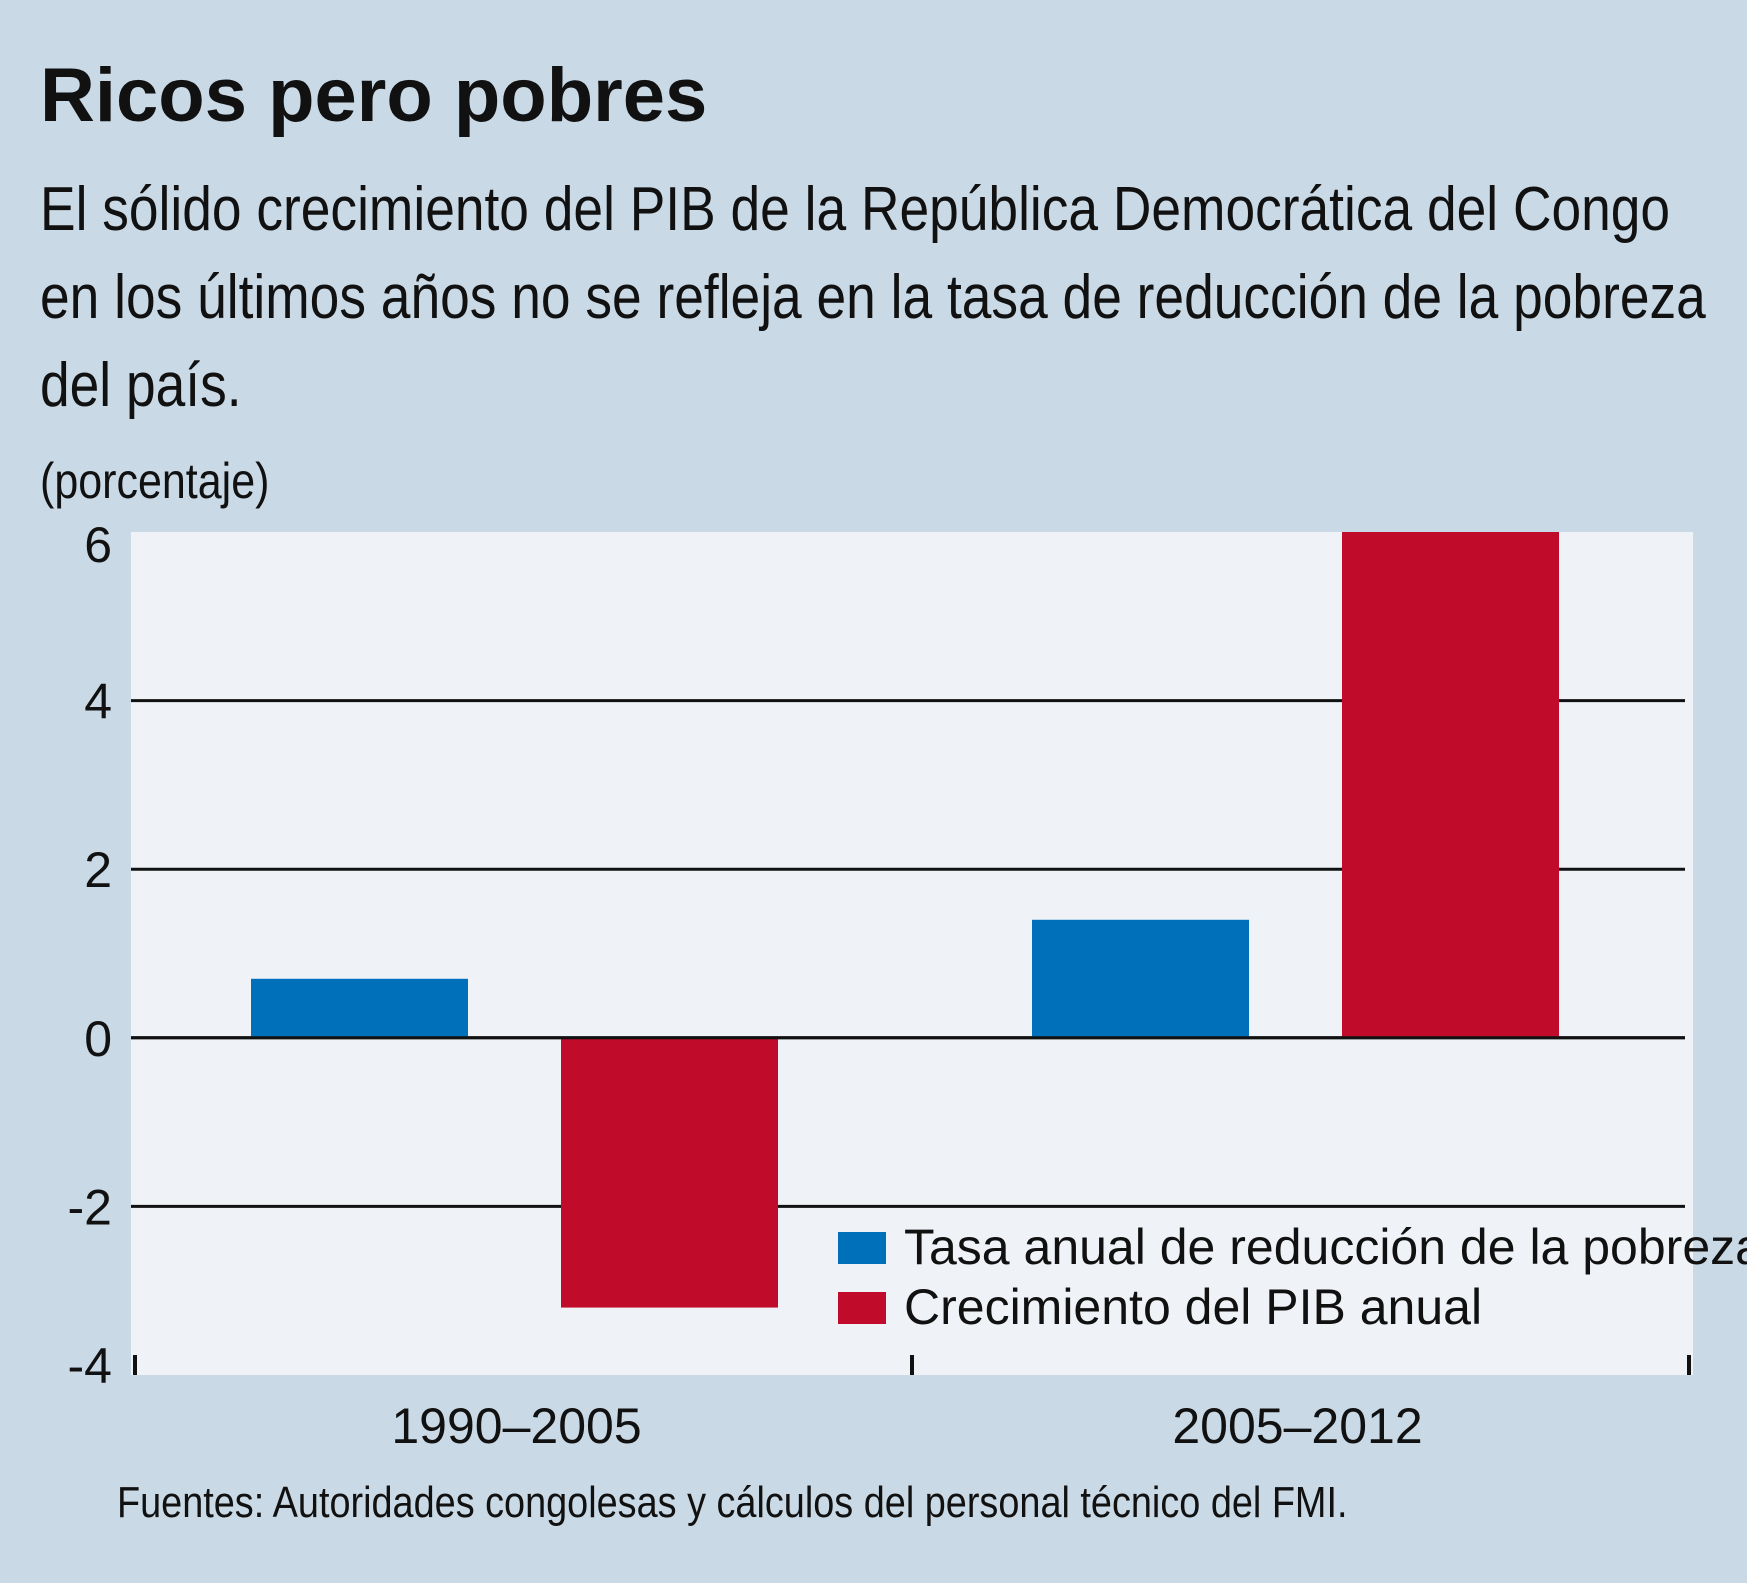  Describe the element at coordinates (90, 1207) in the screenshot. I see `y-tick-label: -2` at that location.